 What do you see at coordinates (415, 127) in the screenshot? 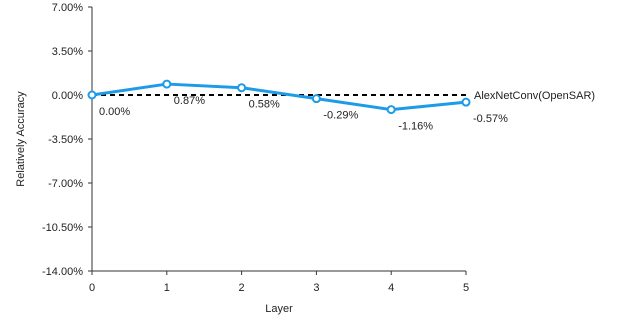
I see `data-label: -1.16%` at bounding box center [415, 127].